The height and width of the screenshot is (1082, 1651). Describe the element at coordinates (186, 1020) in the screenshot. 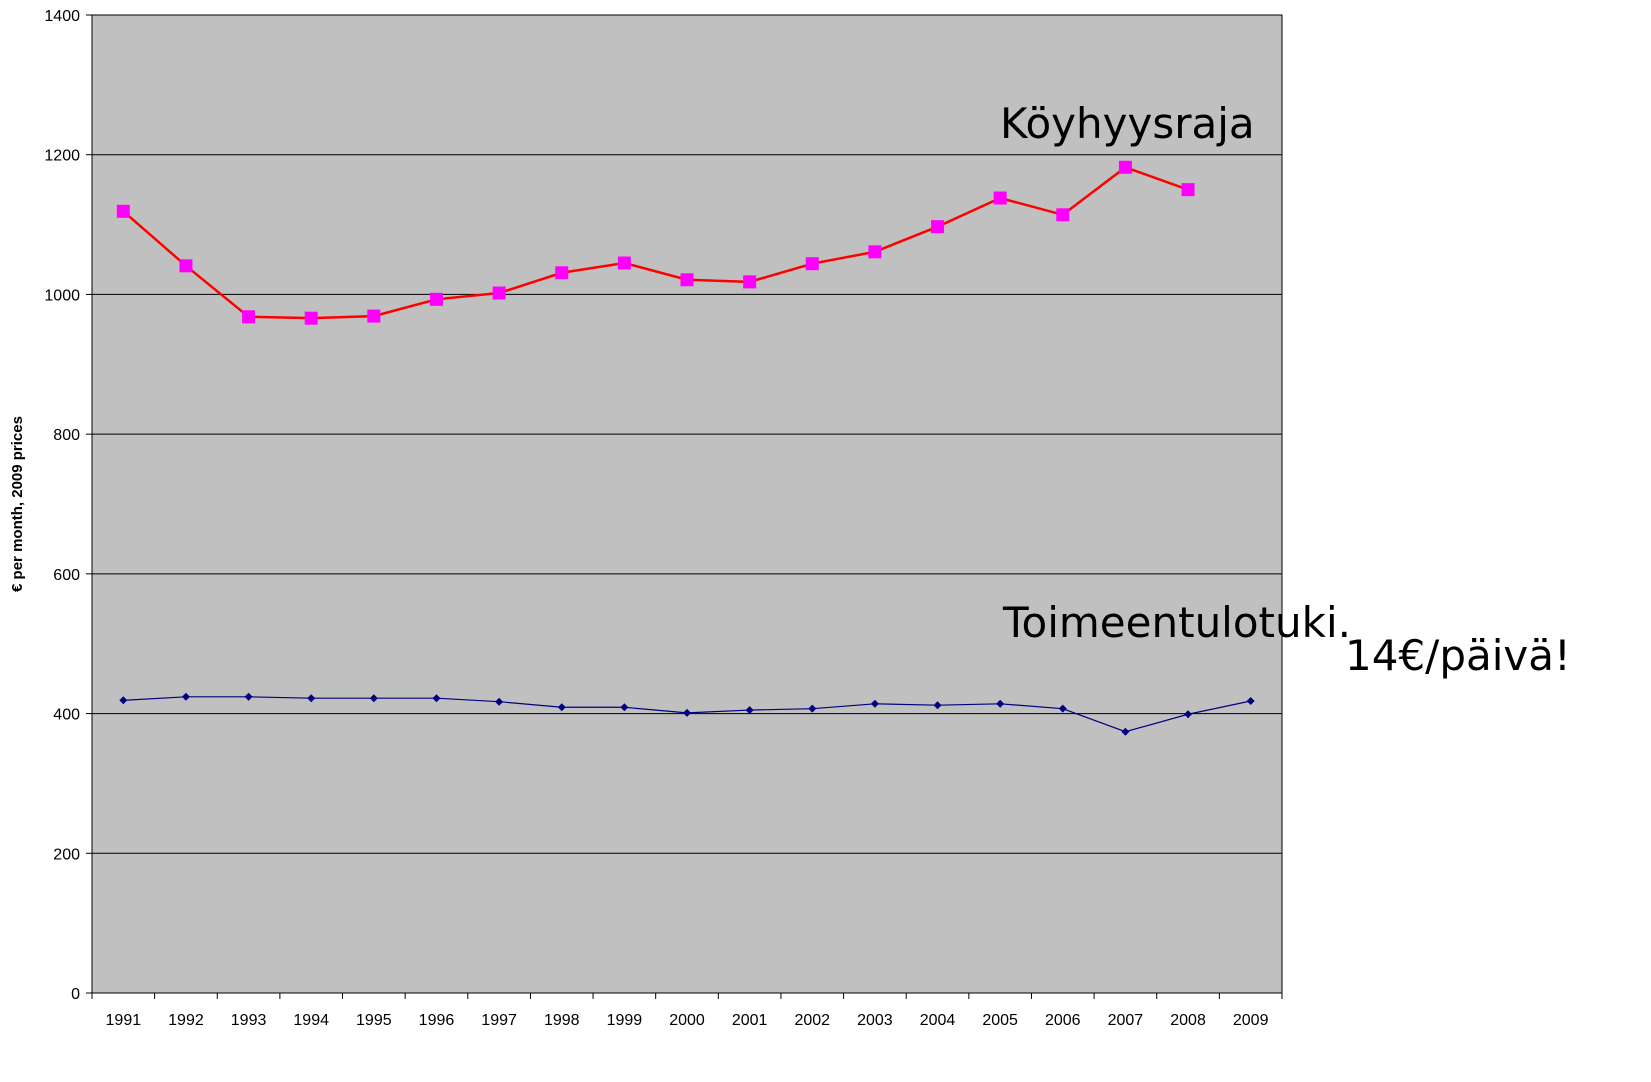

I see `x-tick-label: 1992` at that location.